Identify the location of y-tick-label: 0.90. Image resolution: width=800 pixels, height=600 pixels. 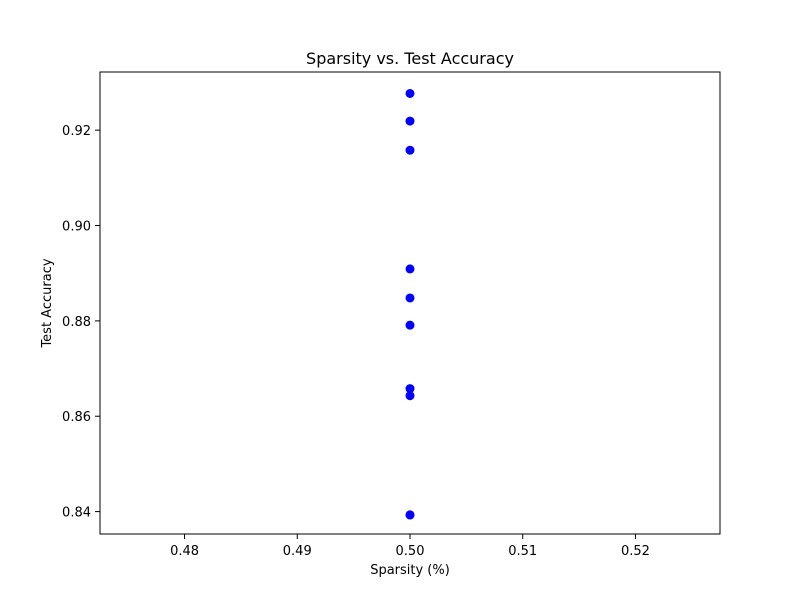
(76, 227).